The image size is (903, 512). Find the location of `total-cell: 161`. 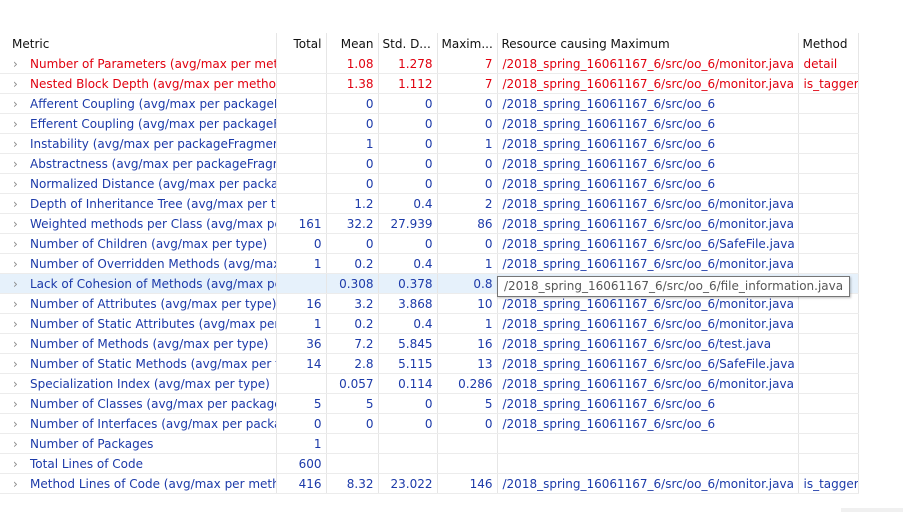

total-cell: 161 is located at coordinates (301, 223).